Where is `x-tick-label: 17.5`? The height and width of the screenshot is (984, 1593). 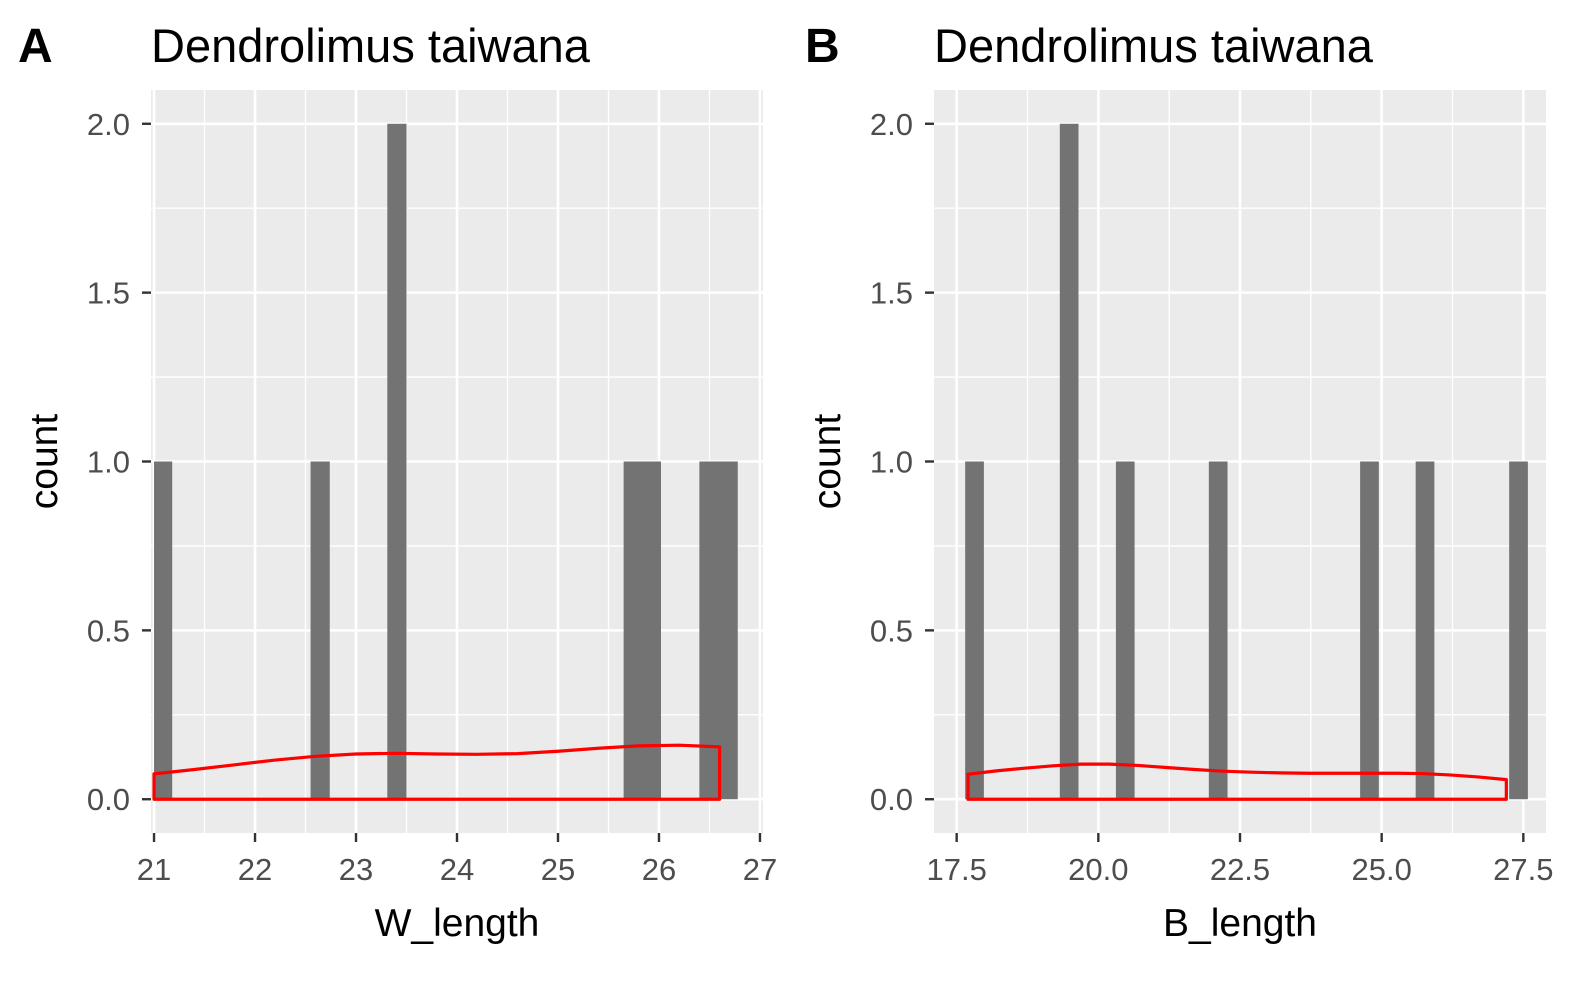 x-tick-label: 17.5 is located at coordinates (956, 869).